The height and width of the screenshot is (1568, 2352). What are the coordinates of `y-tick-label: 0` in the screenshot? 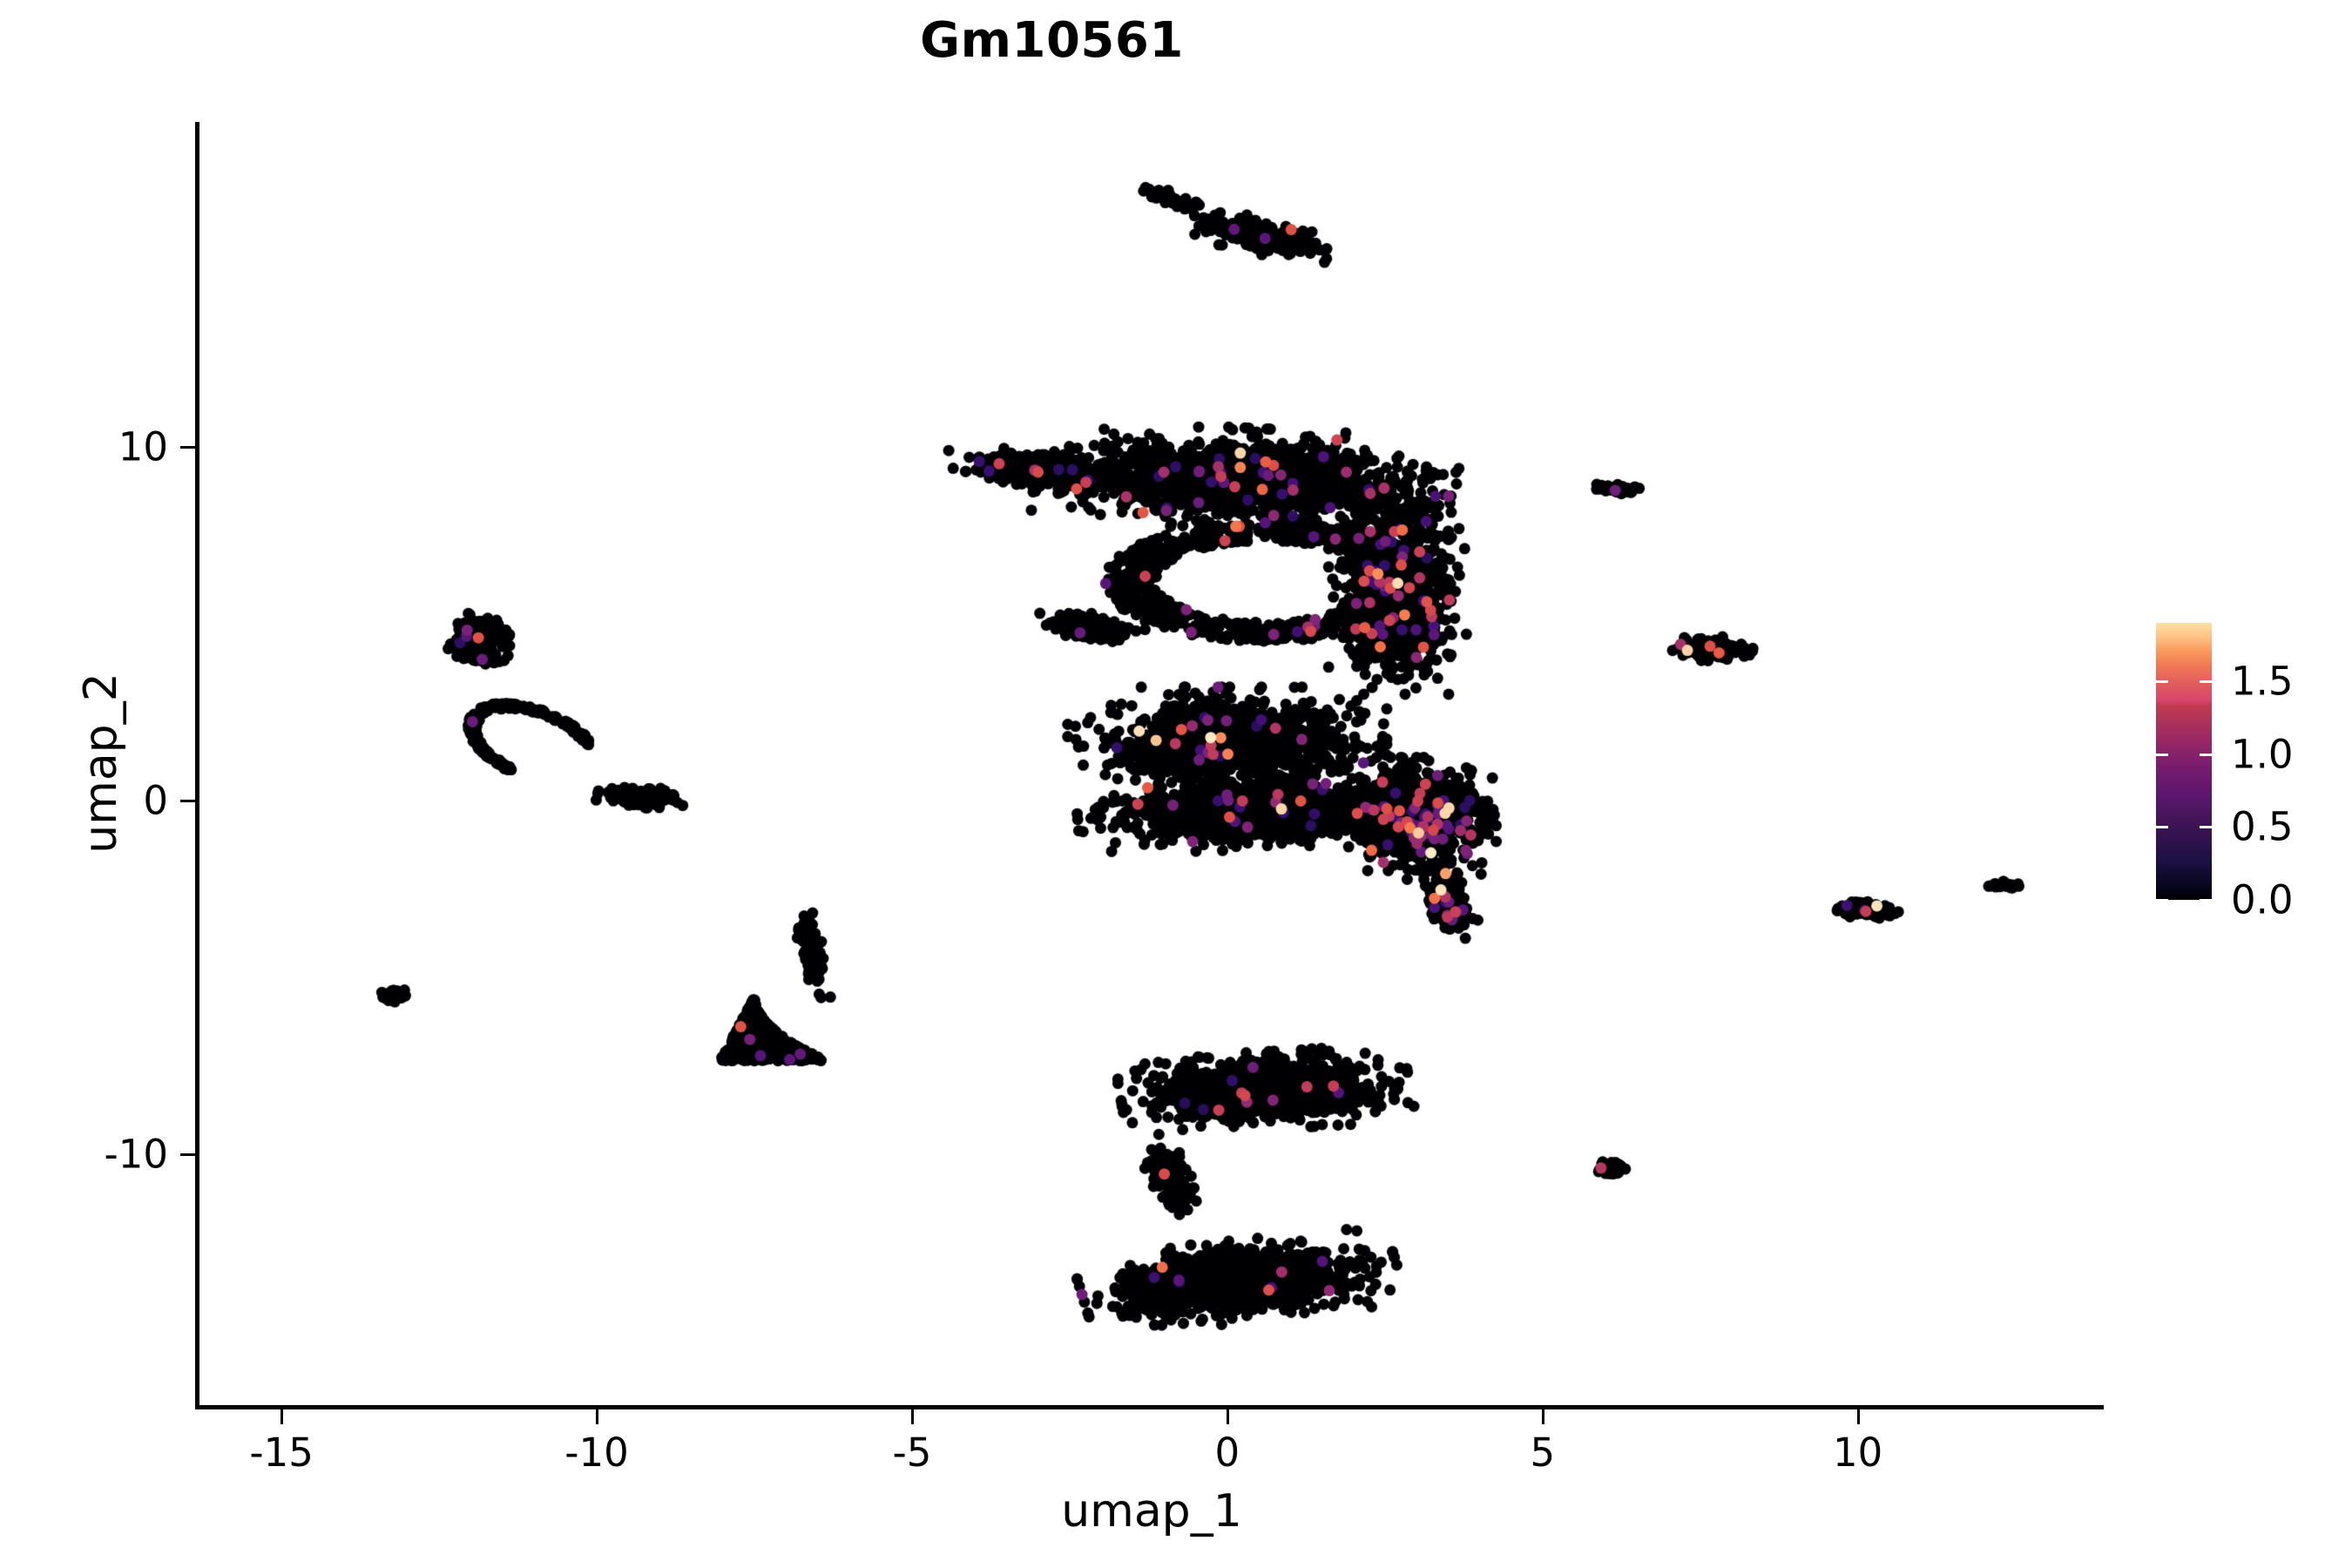 It's located at (155, 800).